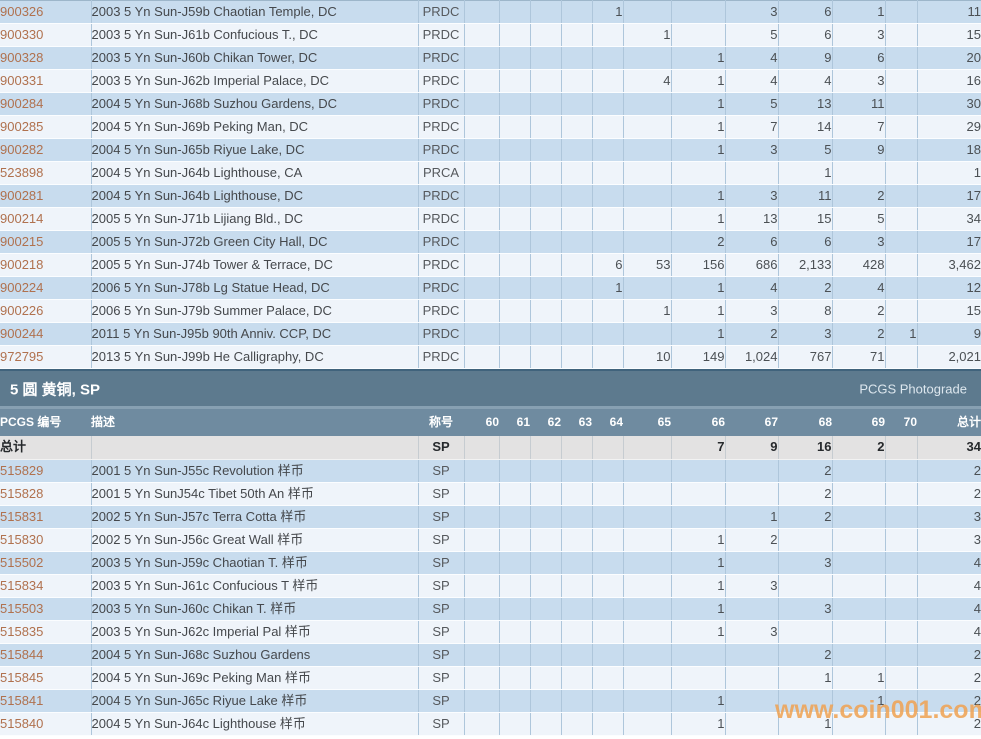 The width and height of the screenshot is (981, 739). Describe the element at coordinates (752, 35) in the screenshot. I see `grade-67-count: 5` at that location.